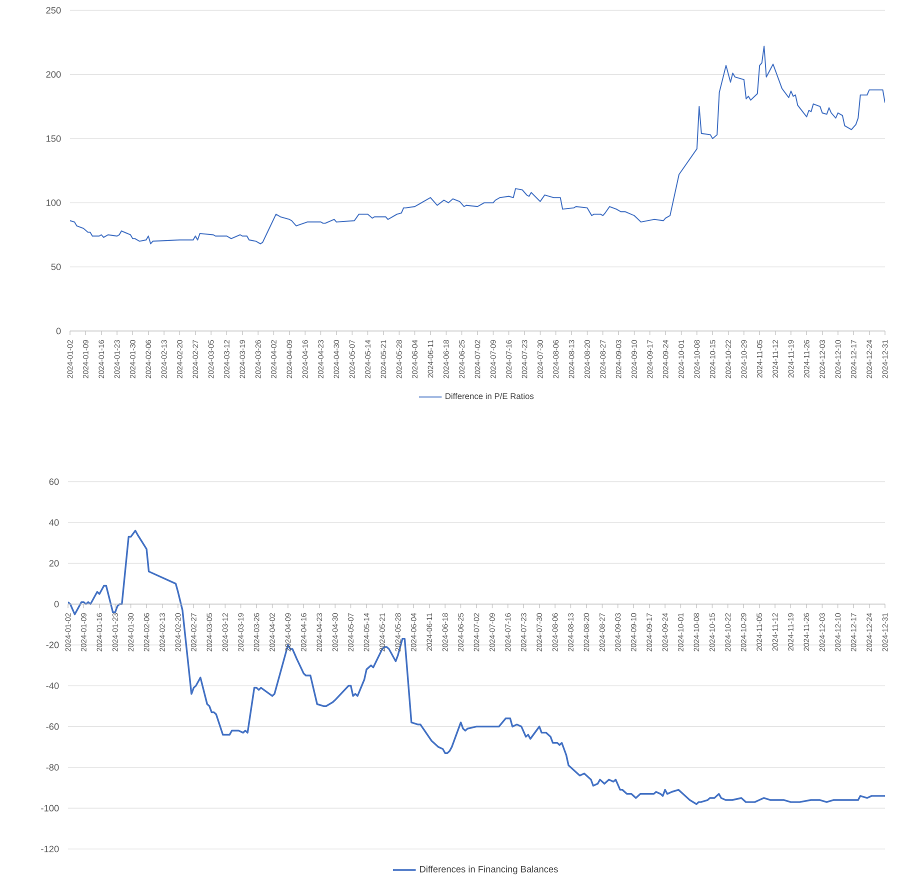 The width and height of the screenshot is (901, 883). I want to click on y-tick-label: -100, so click(50, 808).